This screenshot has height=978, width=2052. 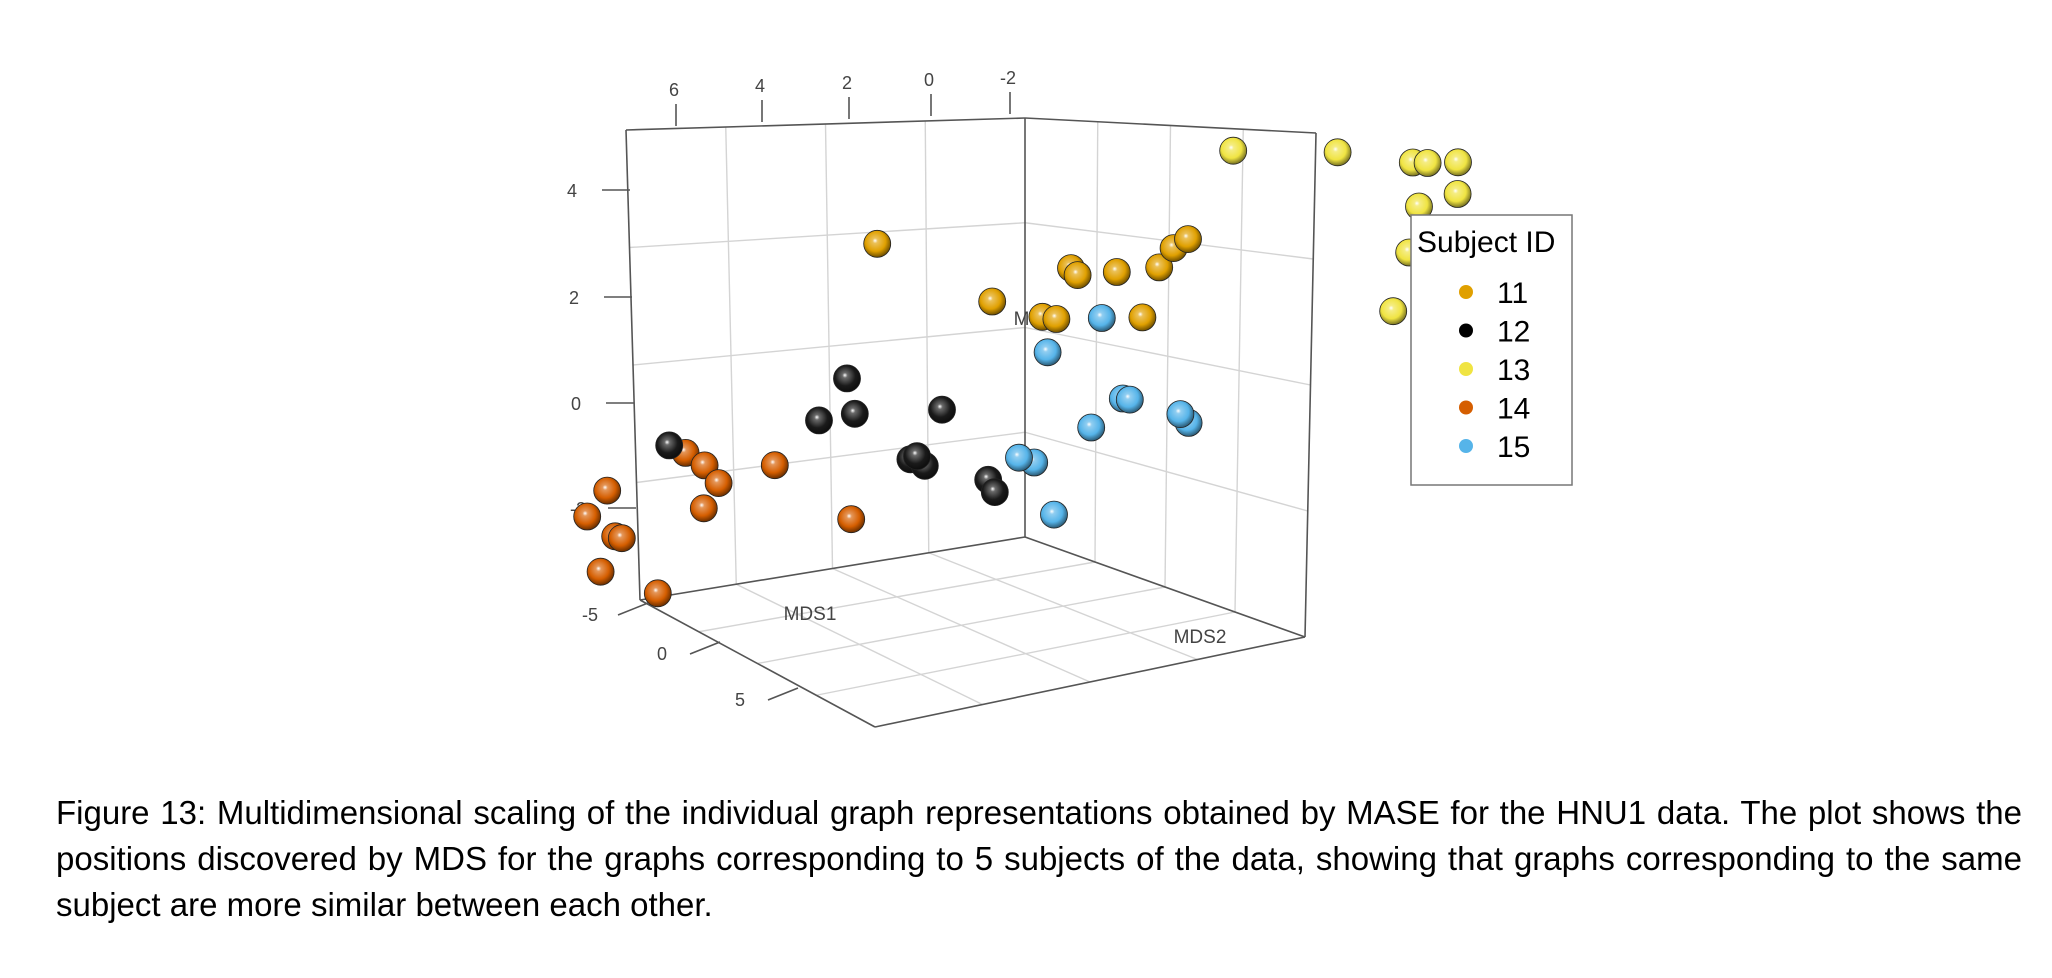 What do you see at coordinates (1200, 637) in the screenshot?
I see `axis-label-y: MDS2` at bounding box center [1200, 637].